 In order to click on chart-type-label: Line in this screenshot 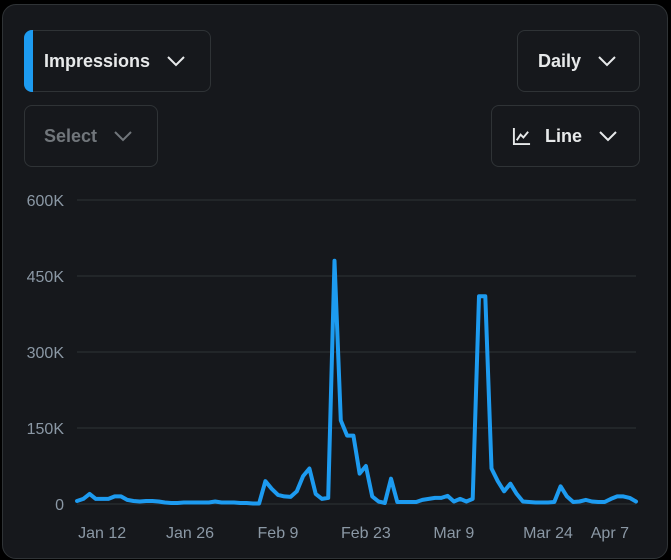, I will do `click(564, 135)`.